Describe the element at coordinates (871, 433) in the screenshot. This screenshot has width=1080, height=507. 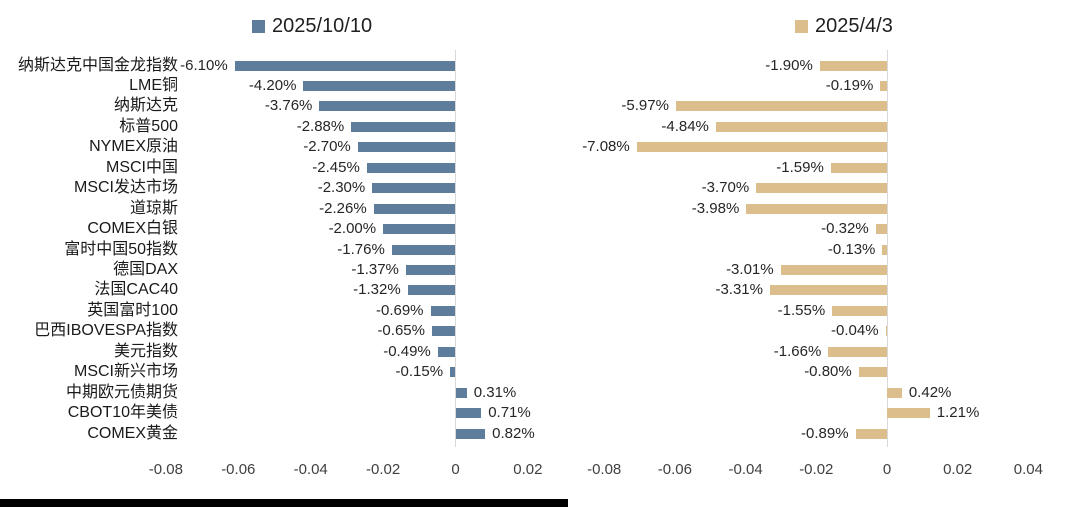
I see `bar-2025/4/3-row18` at that location.